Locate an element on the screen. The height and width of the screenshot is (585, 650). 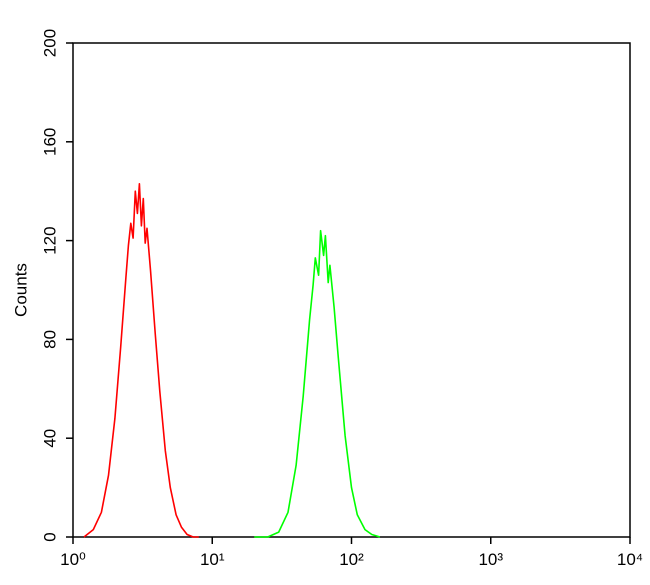
y-tick-label: 200 is located at coordinates (49, 43).